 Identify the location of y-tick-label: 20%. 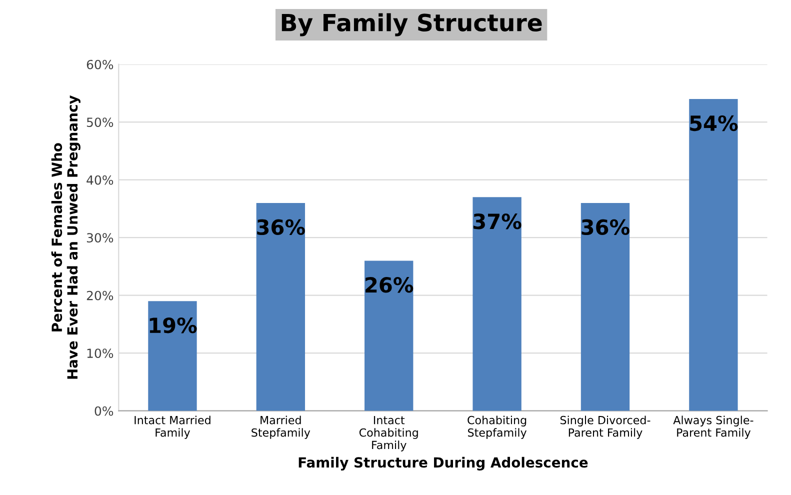
(100, 295).